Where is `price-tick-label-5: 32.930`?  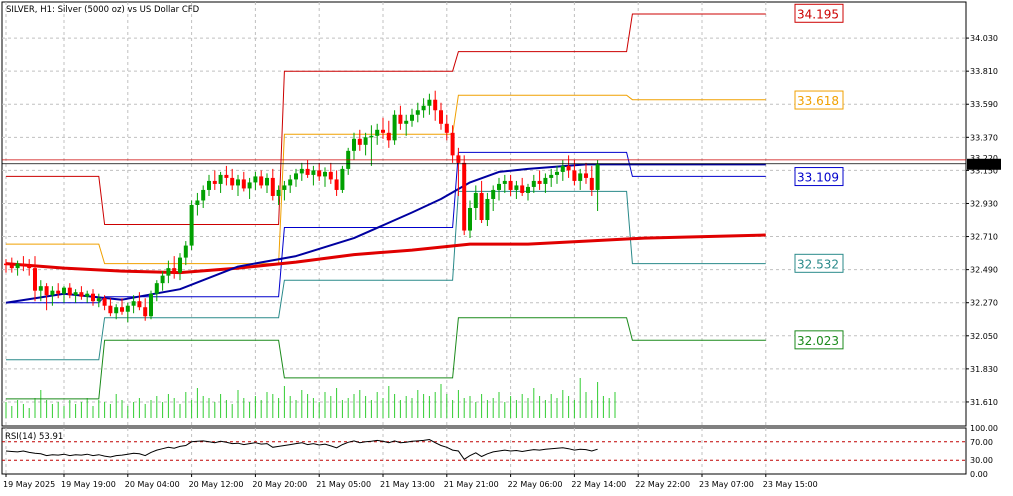 price-tick-label-5: 32.930 is located at coordinates (984, 203).